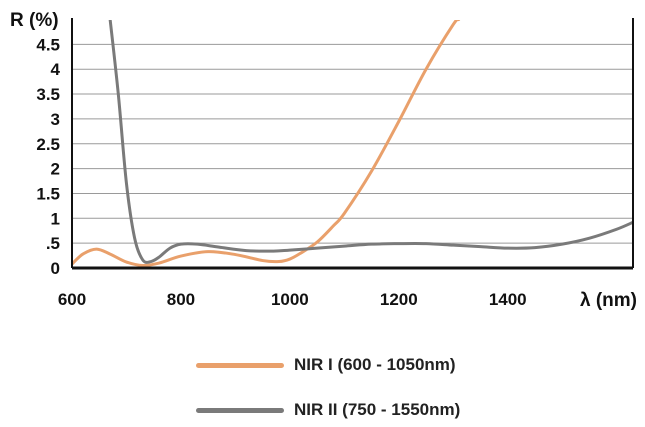 This screenshot has width=645, height=427. Describe the element at coordinates (399, 299) in the screenshot. I see `x-tick-label: 1200` at that location.